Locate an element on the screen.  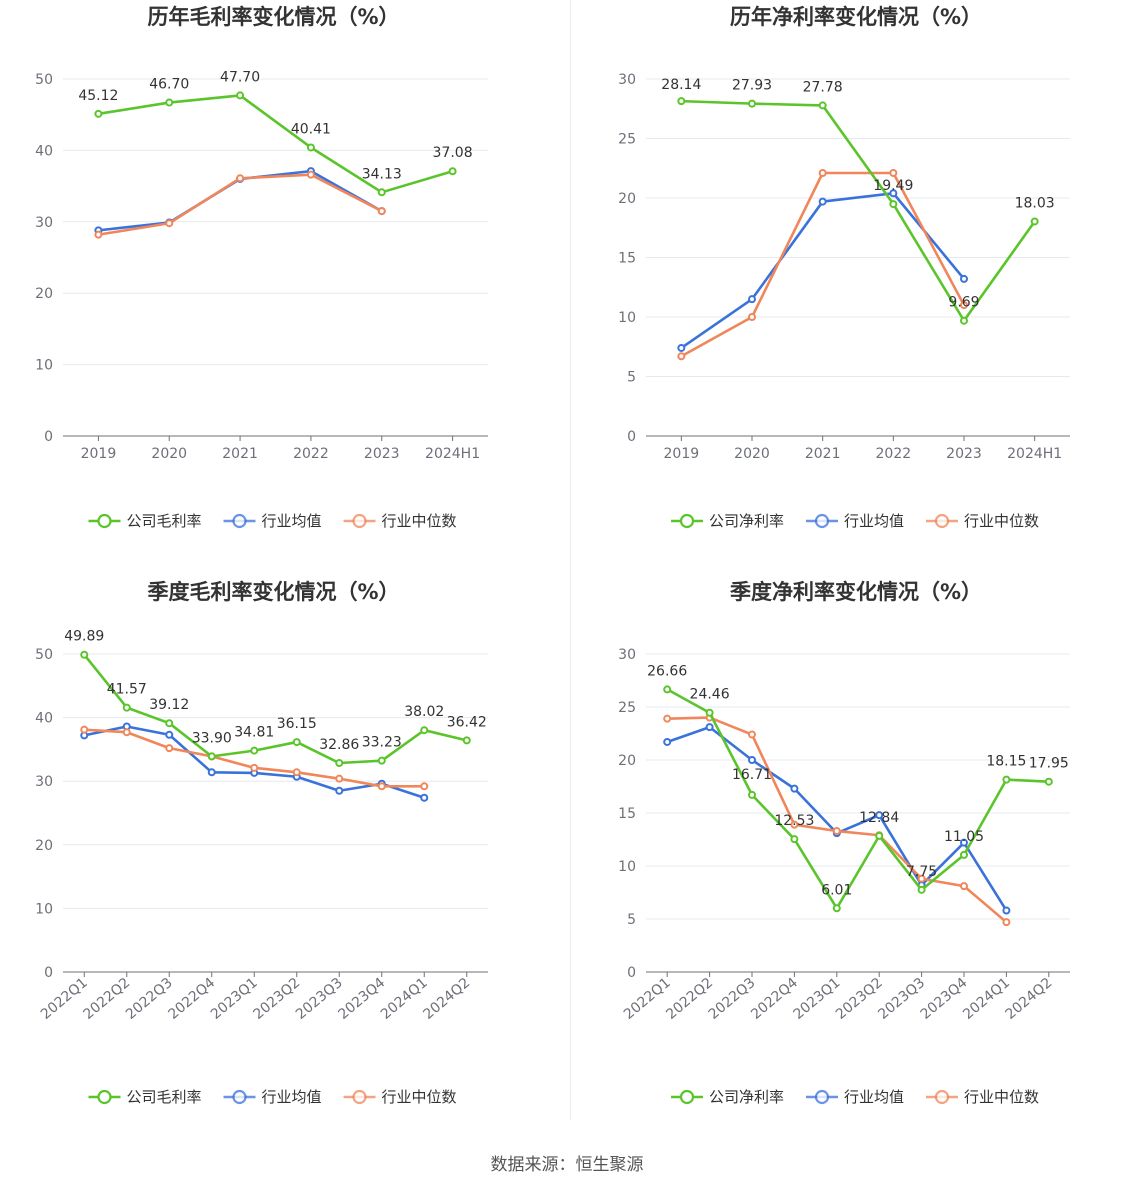
chart-title: 历年净利率变化情况（%） is located at coordinates (856, 17).